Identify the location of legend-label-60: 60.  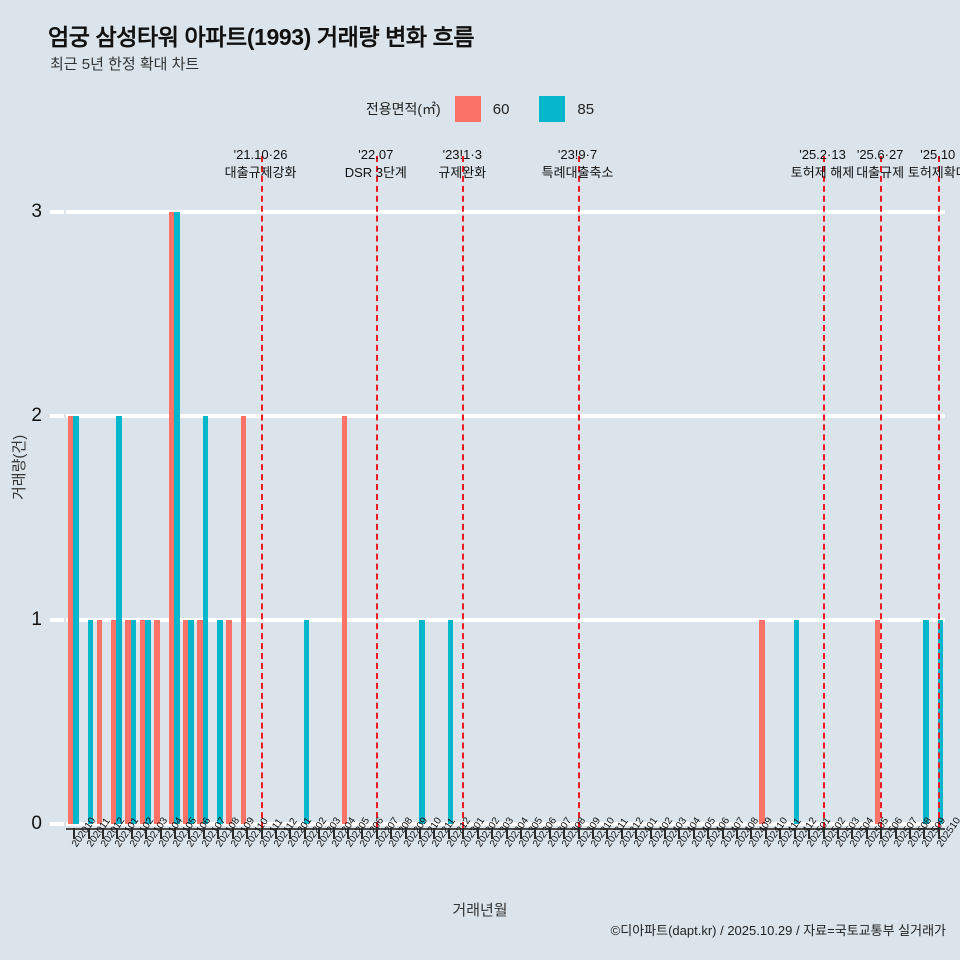
(501, 109).